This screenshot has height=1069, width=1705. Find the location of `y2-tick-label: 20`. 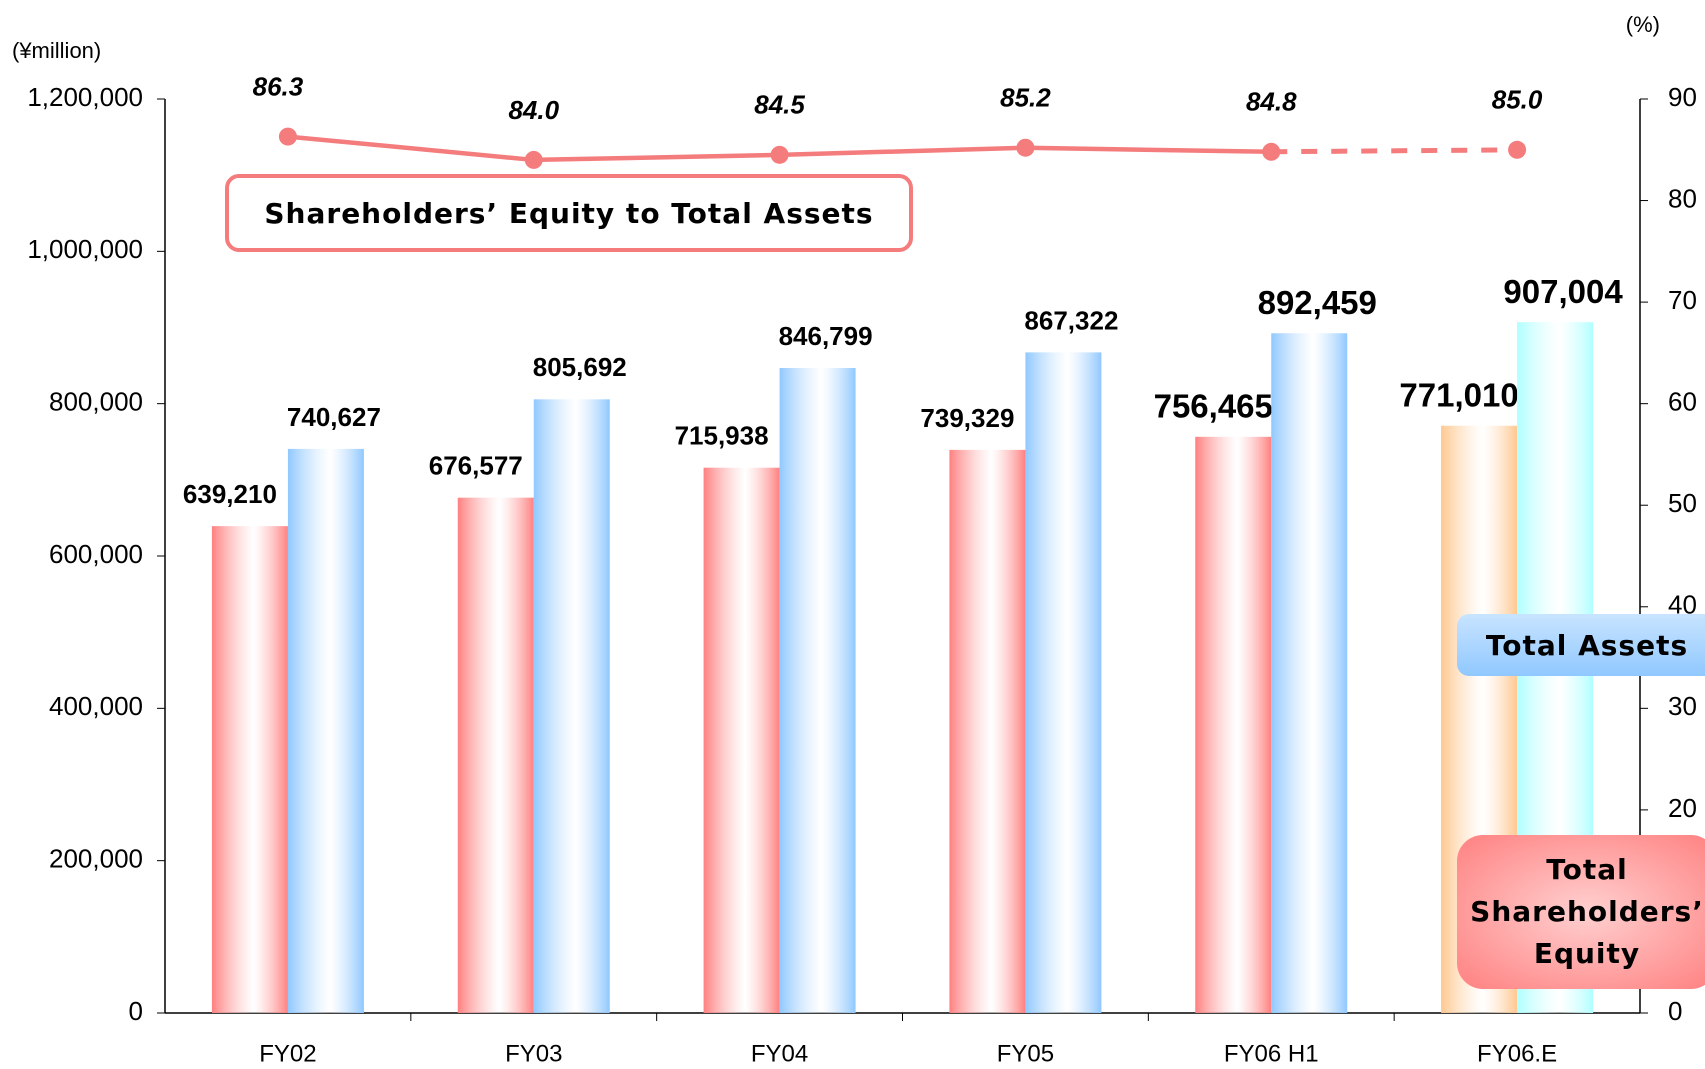

y2-tick-label: 20 is located at coordinates (1682, 808).